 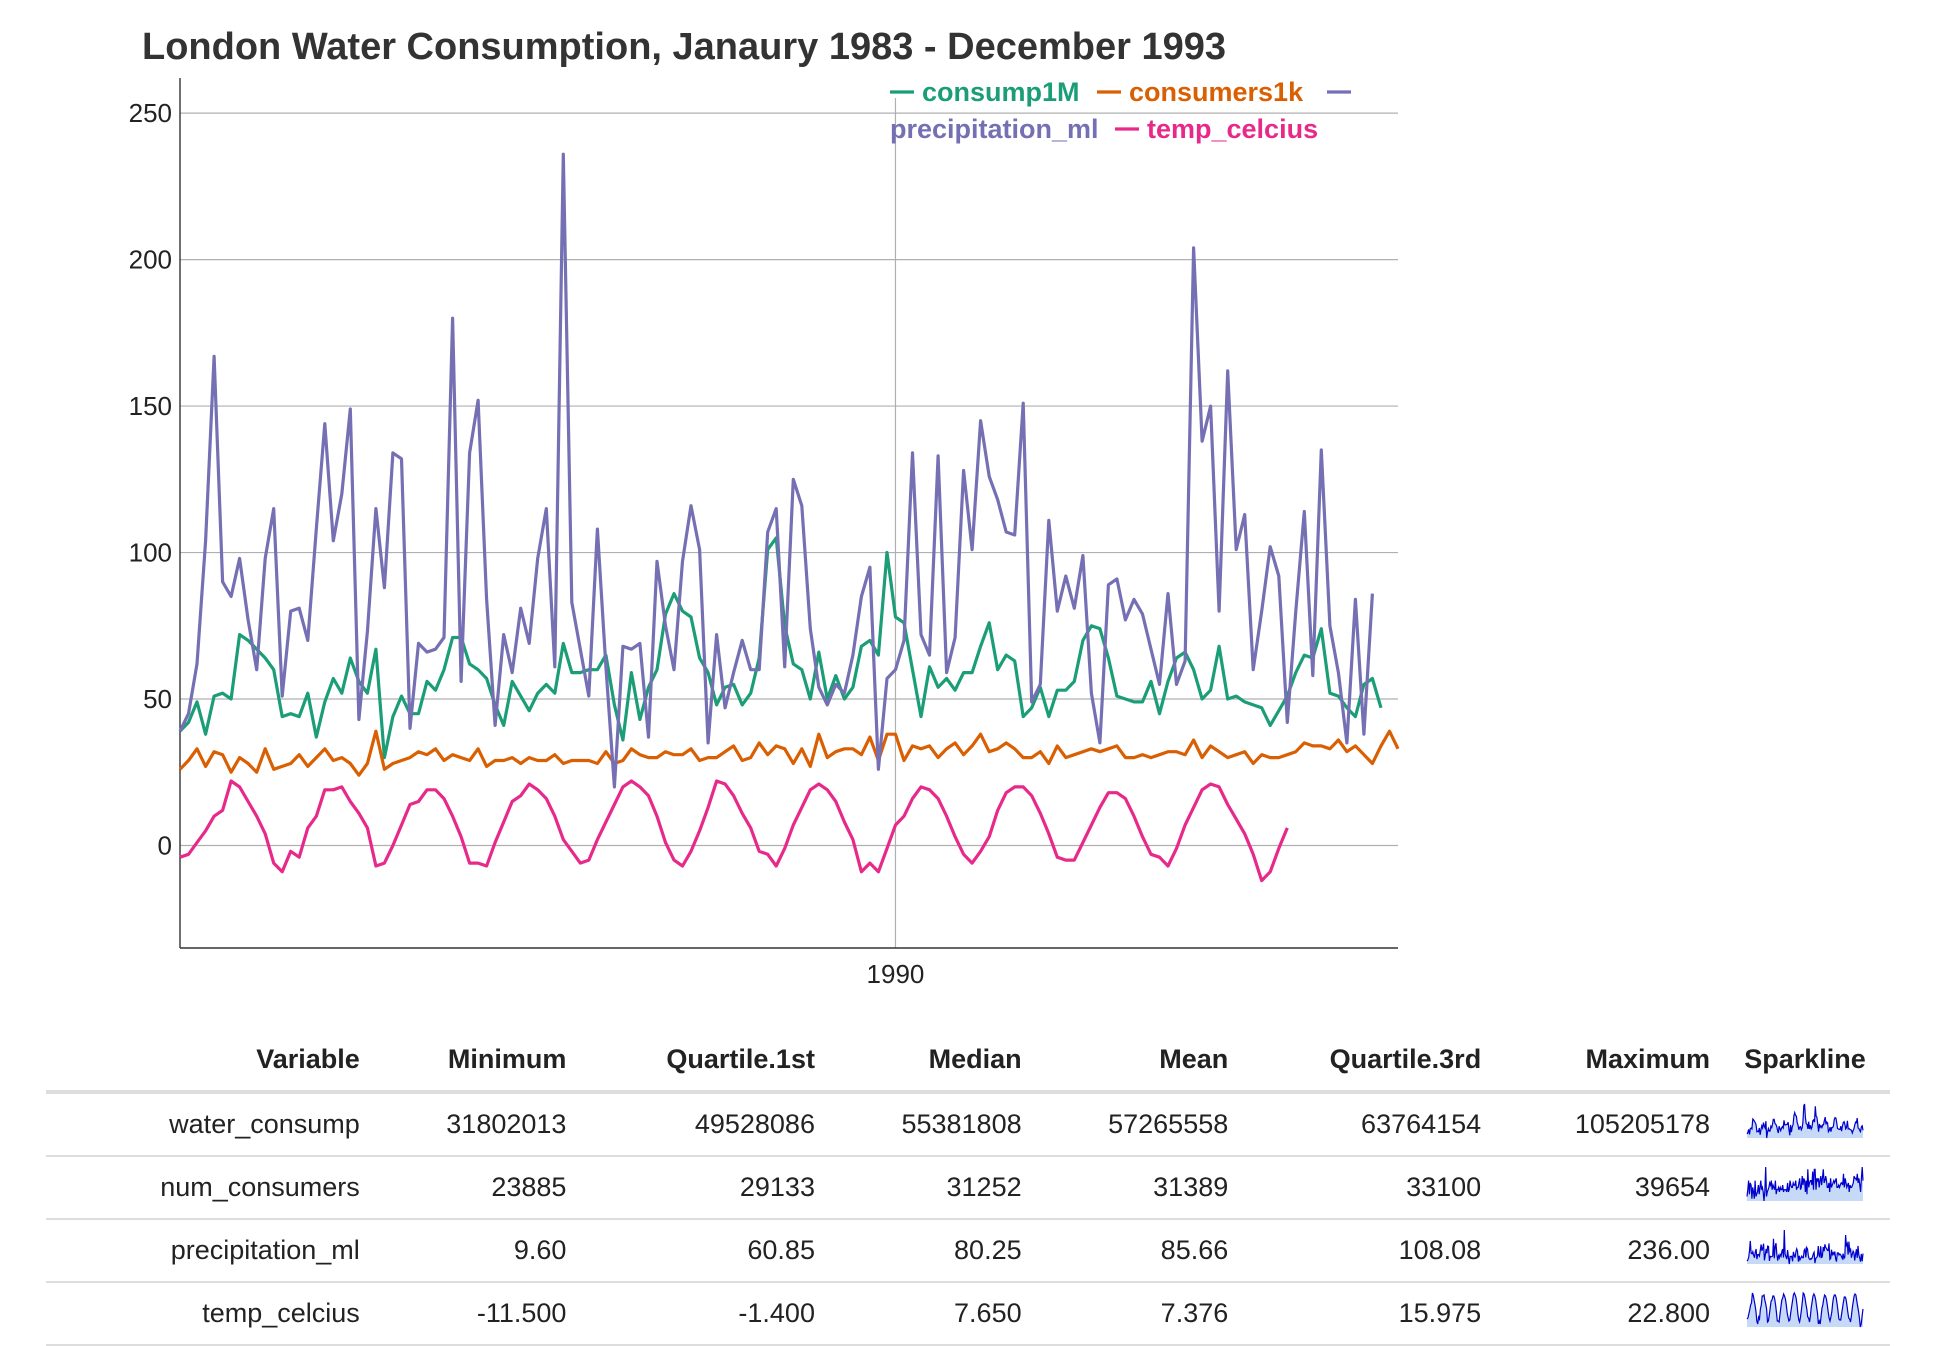 I want to click on cell-minimum: -11.500, so click(x=473, y=1314).